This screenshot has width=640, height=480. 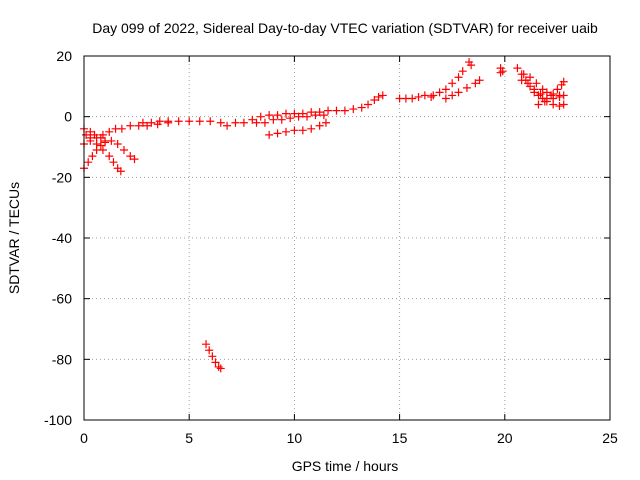 What do you see at coordinates (189, 438) in the screenshot?
I see `x-tick-label: 5` at bounding box center [189, 438].